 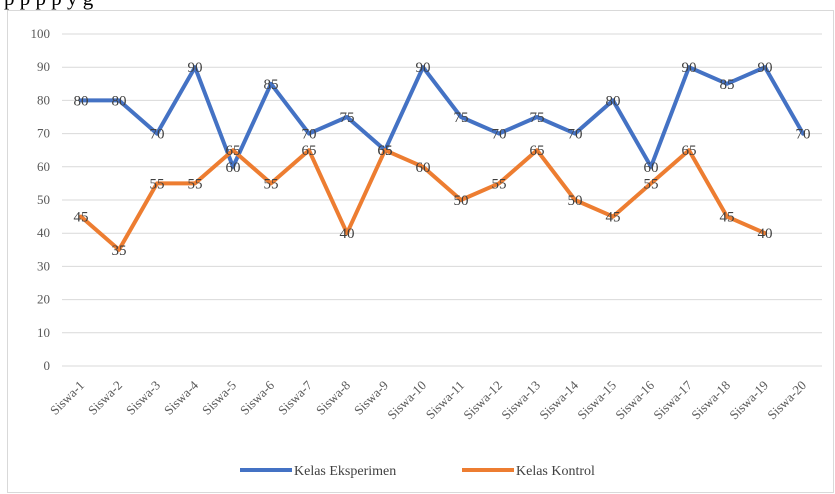 What do you see at coordinates (406, 400) in the screenshot?
I see `x-tick-label: Siswa-10` at bounding box center [406, 400].